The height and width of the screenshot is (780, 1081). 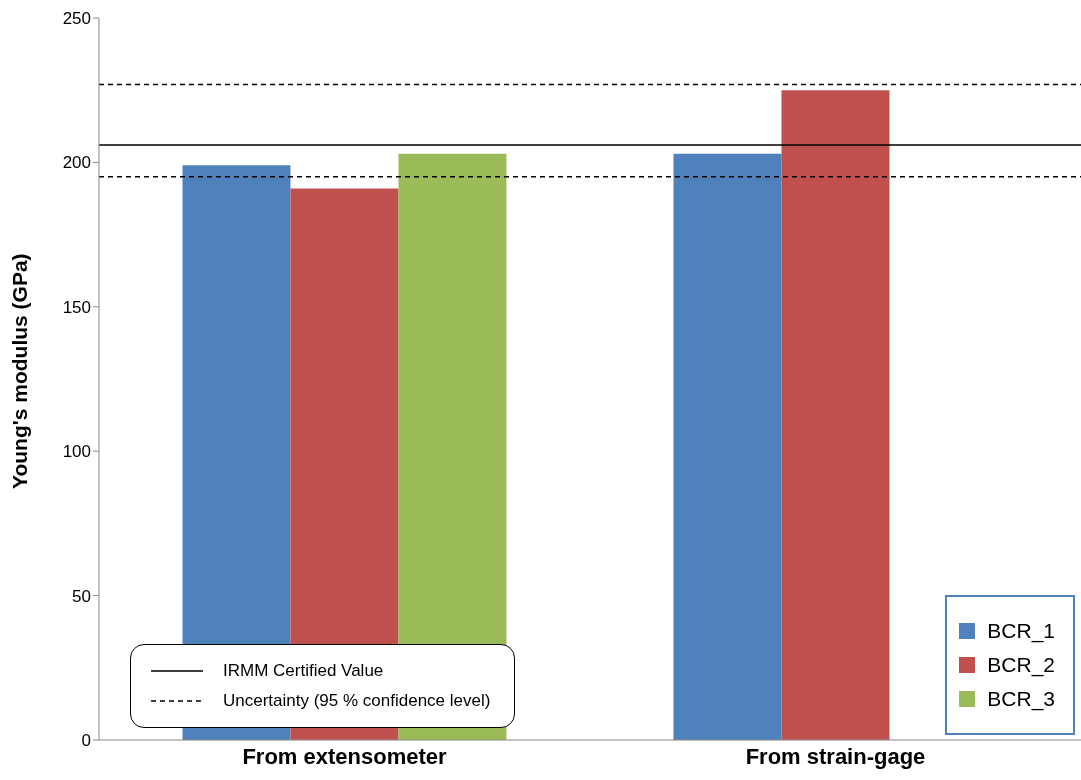 What do you see at coordinates (81, 596) in the screenshot?
I see `y-tick-label: 50` at bounding box center [81, 596].